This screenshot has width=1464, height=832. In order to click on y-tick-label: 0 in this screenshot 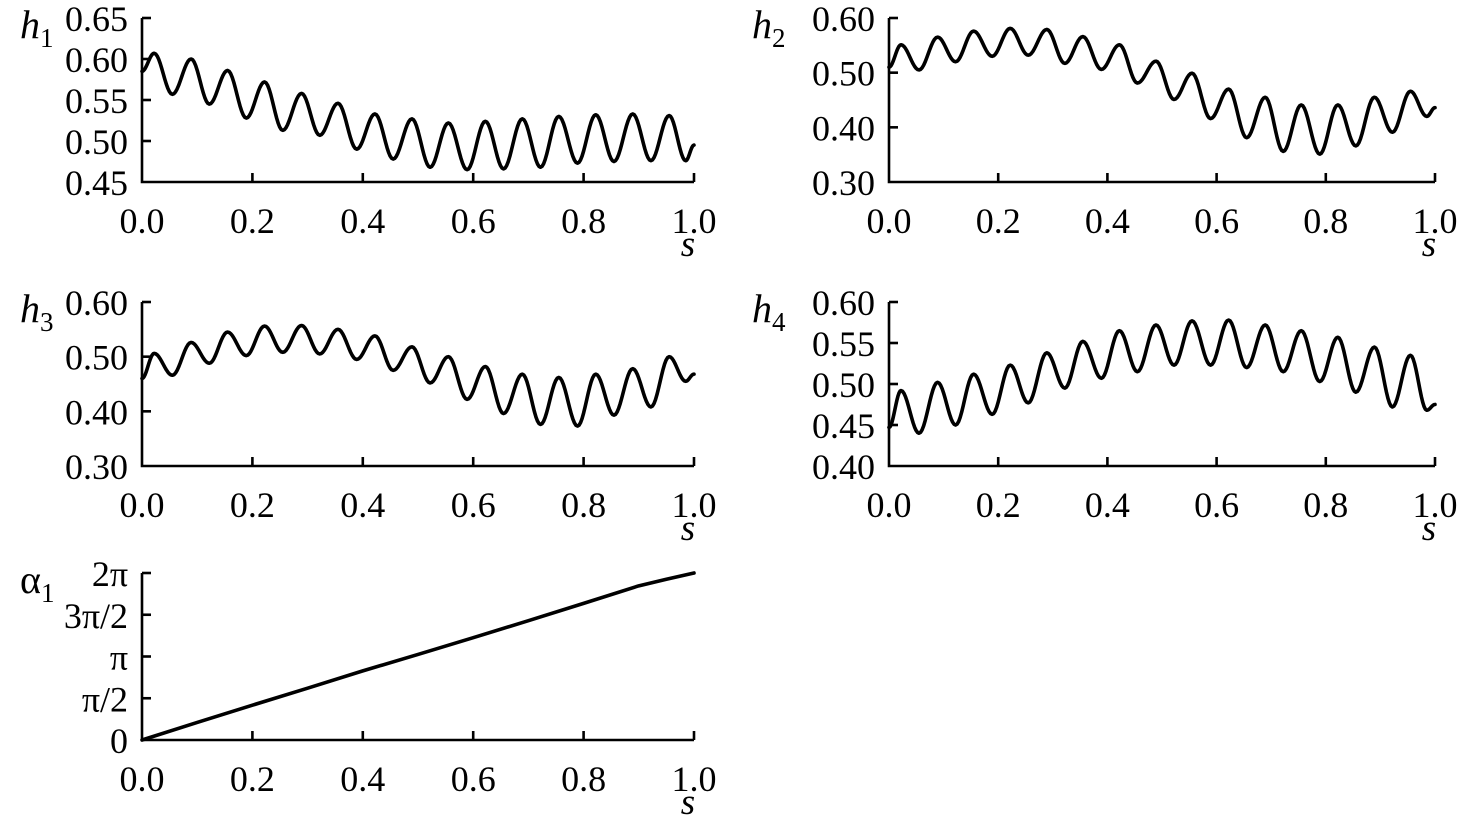, I will do `click(119, 741)`.